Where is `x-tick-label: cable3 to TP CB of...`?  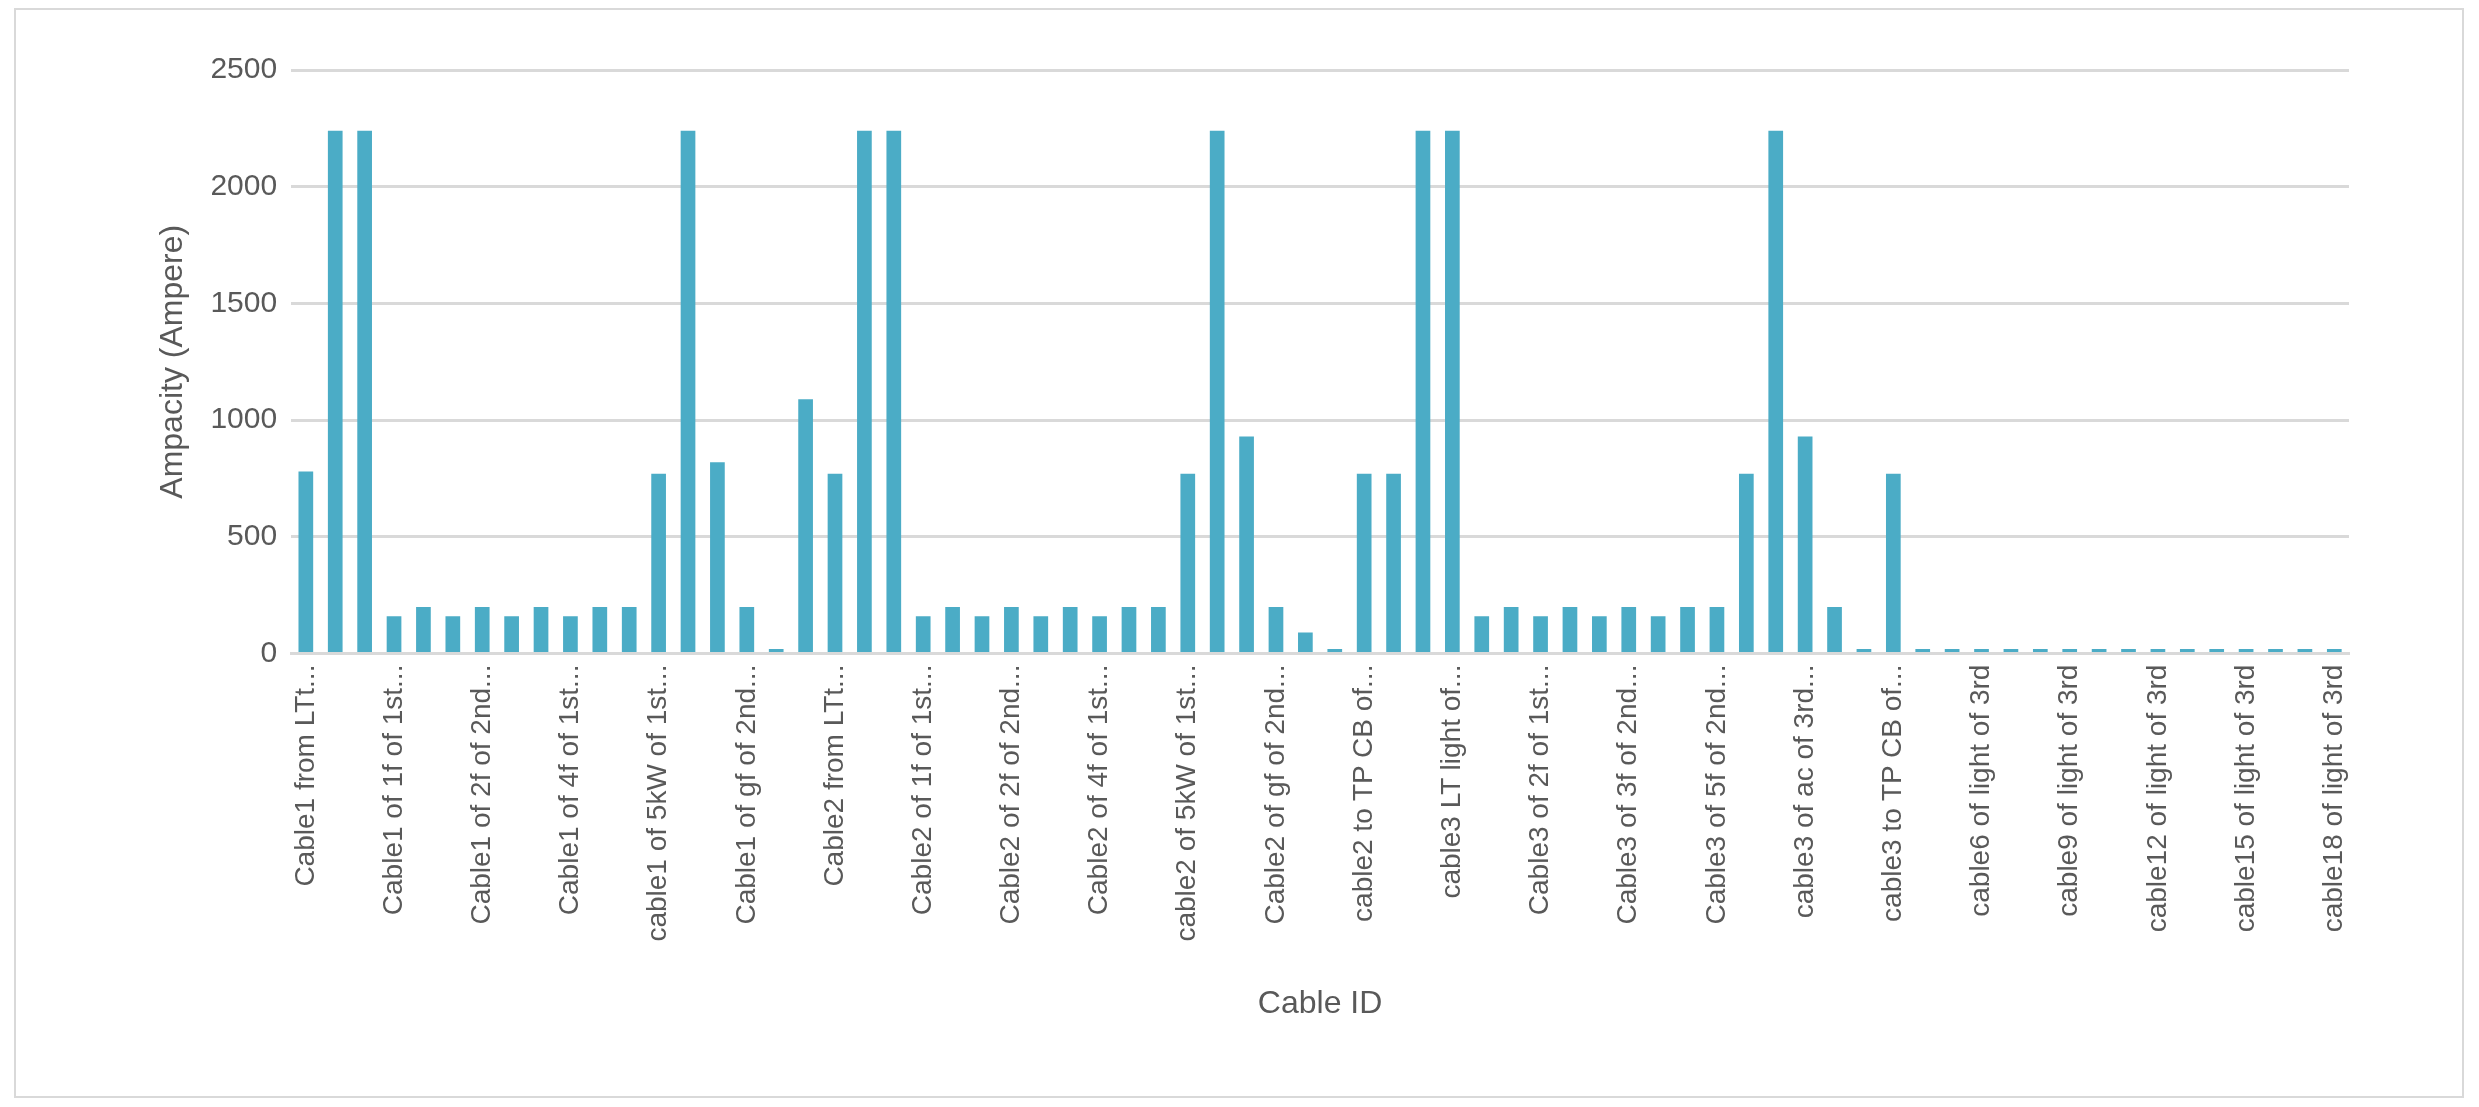
x-tick-label: cable3 to TP CB of... is located at coordinates (1892, 793).